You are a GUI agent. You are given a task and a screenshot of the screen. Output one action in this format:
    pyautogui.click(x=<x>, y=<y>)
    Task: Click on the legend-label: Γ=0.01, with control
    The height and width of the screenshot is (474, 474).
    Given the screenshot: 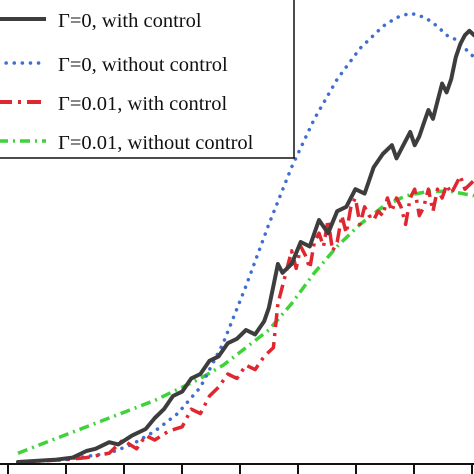 What is the action you would take?
    pyautogui.click(x=142, y=104)
    